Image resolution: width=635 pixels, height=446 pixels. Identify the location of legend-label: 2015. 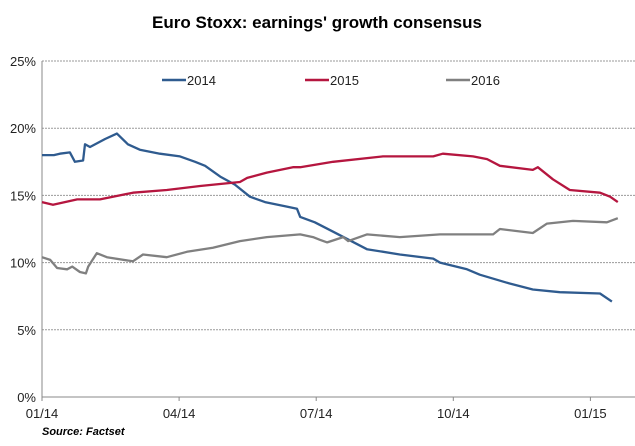
(344, 80).